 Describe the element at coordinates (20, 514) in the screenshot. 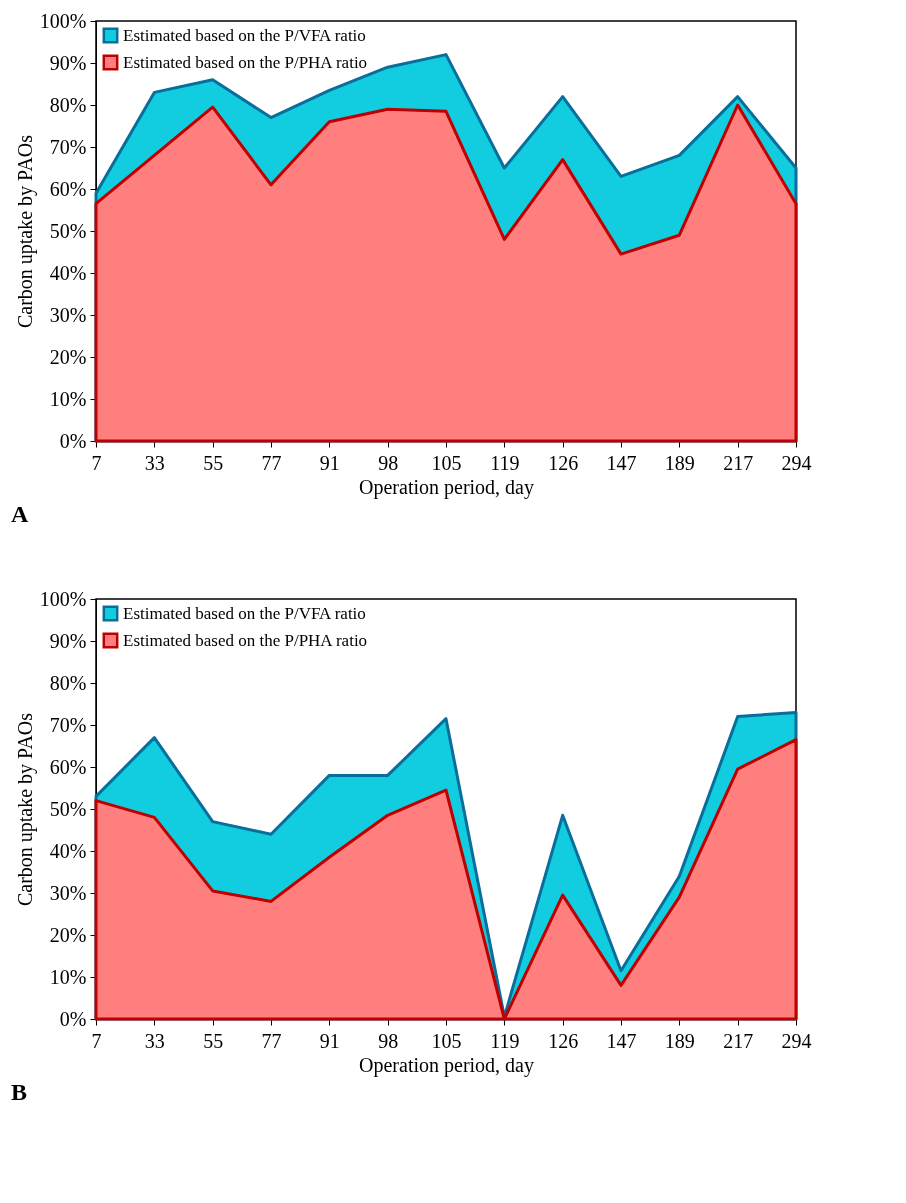

I see `text: A` at that location.